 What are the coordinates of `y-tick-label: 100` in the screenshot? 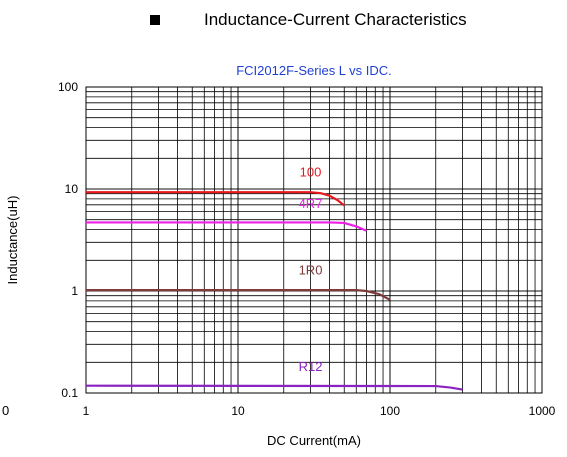 It's located at (68, 87).